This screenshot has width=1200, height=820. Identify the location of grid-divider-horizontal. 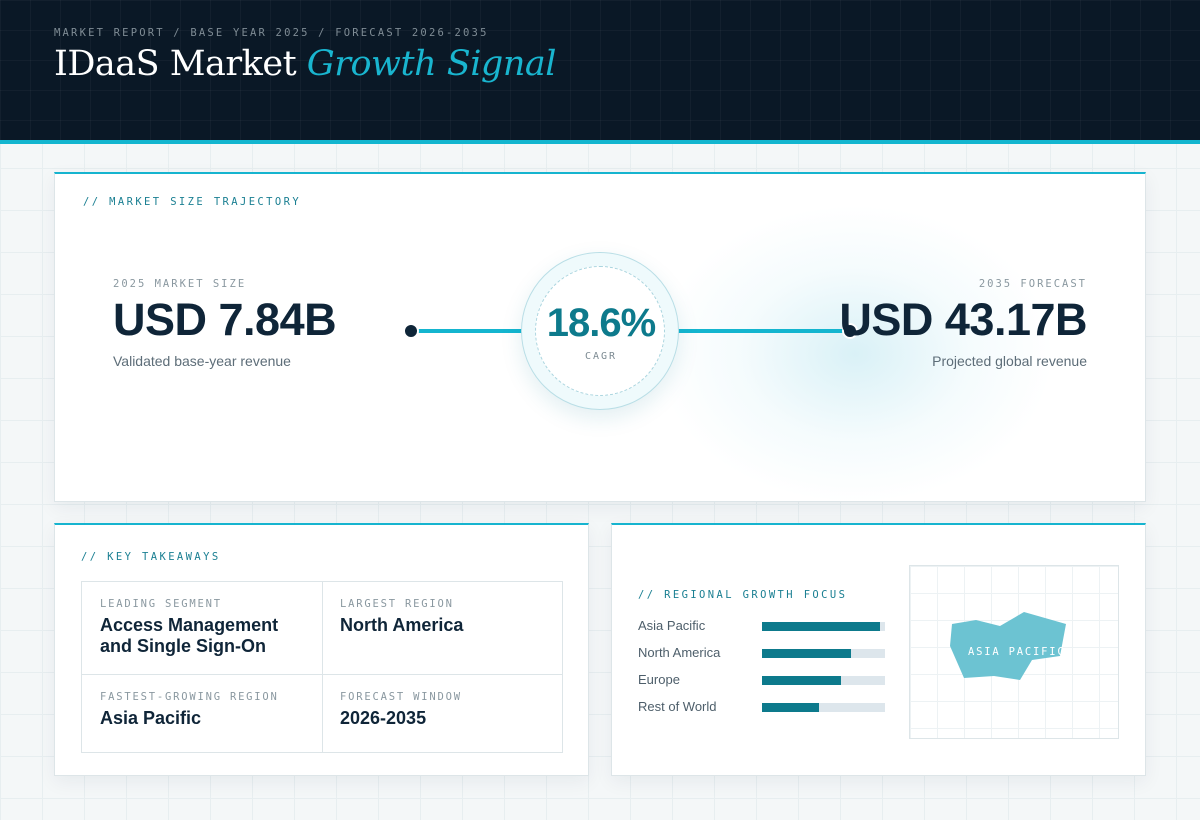
(322, 674).